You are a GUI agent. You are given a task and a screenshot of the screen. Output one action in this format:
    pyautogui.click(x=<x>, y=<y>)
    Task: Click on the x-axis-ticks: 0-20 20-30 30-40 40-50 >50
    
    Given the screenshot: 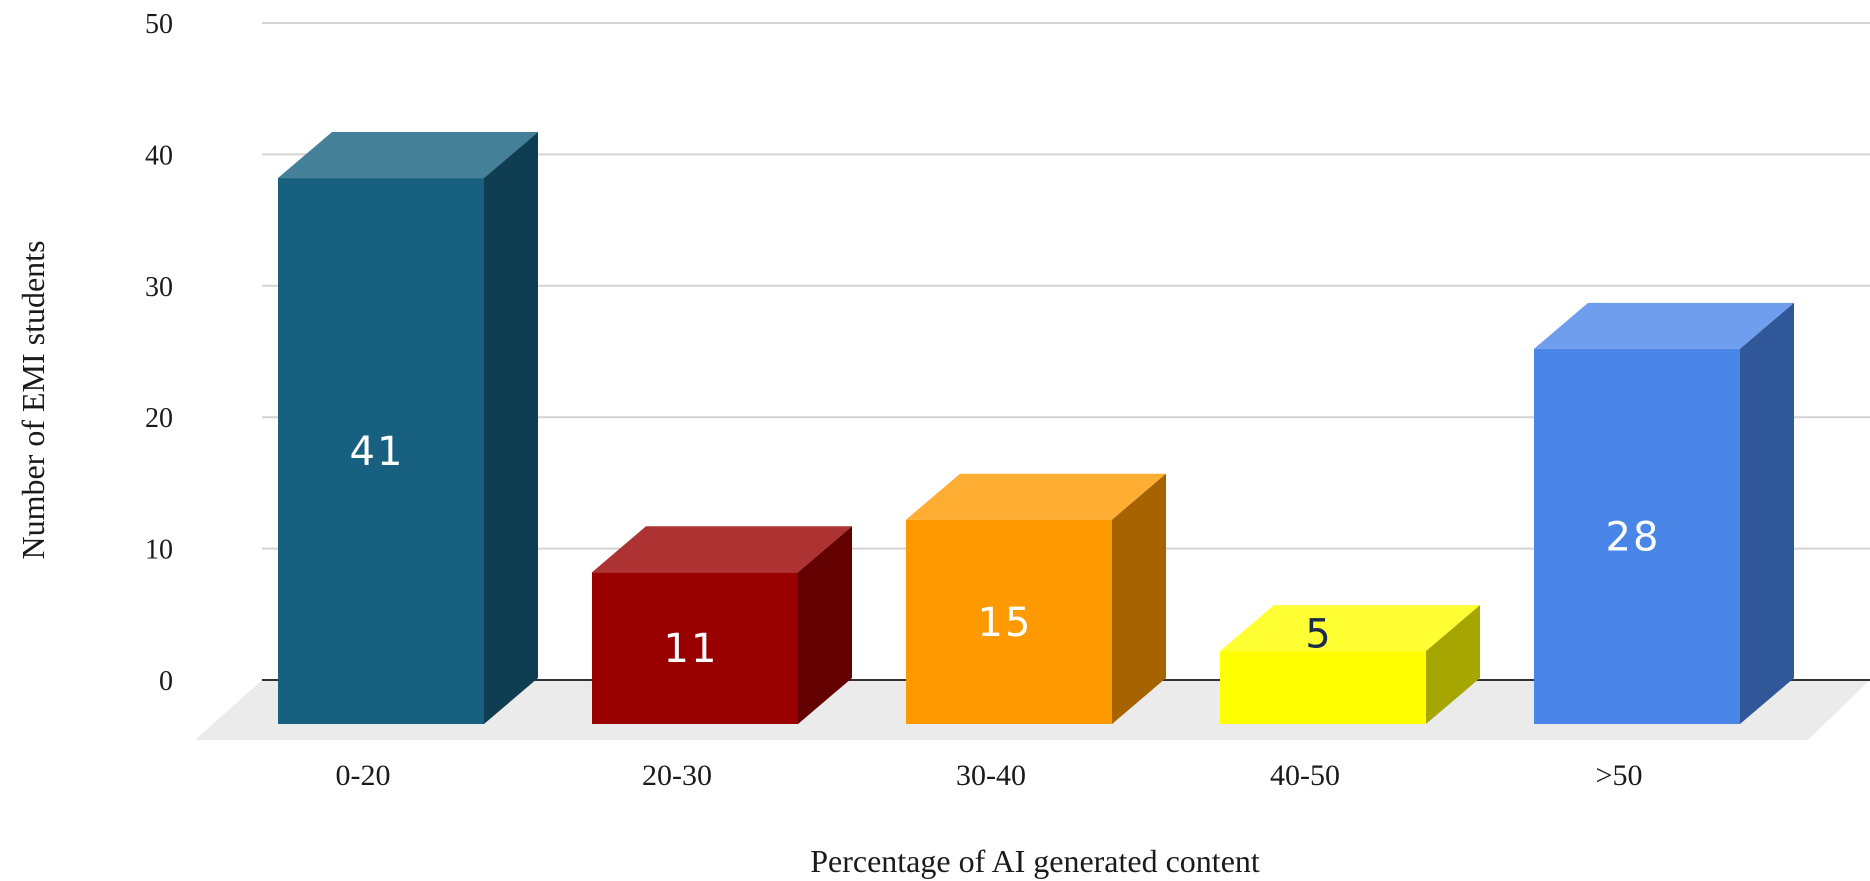 What is the action you would take?
    pyautogui.click(x=989, y=775)
    